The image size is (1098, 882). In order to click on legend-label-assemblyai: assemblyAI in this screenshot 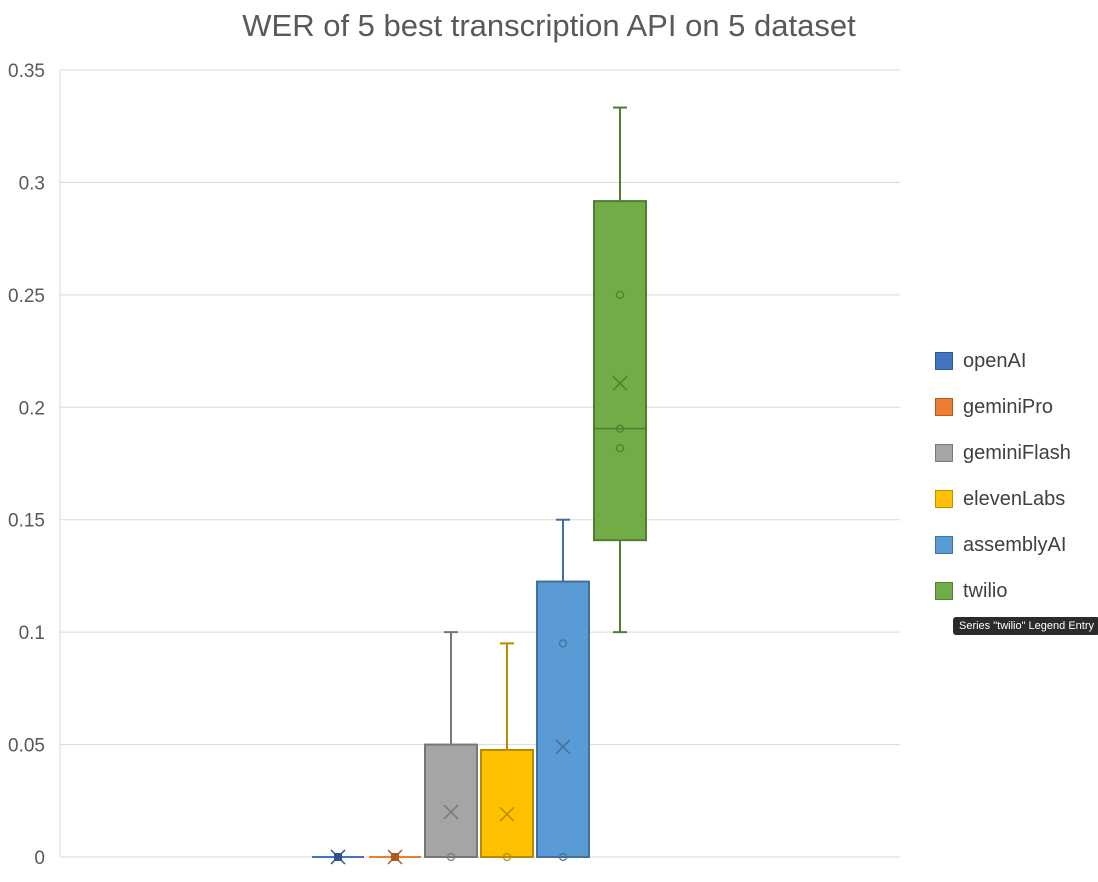, I will do `click(1015, 544)`.